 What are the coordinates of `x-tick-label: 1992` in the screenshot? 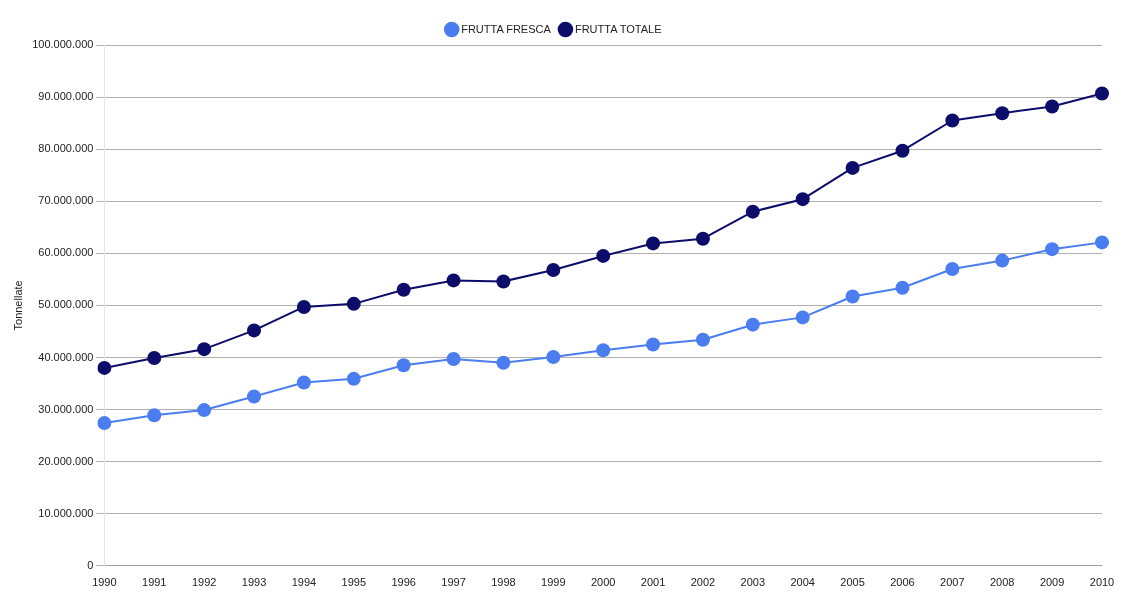 It's located at (204, 582).